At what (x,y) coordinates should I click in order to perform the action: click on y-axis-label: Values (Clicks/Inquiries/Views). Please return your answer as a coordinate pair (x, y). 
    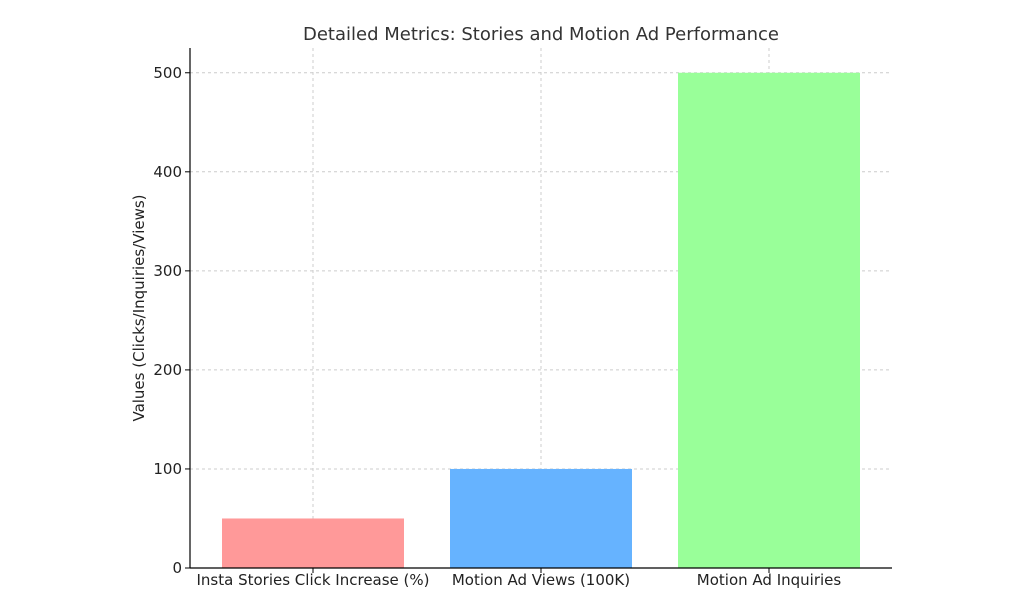
    Looking at the image, I should click on (139, 307).